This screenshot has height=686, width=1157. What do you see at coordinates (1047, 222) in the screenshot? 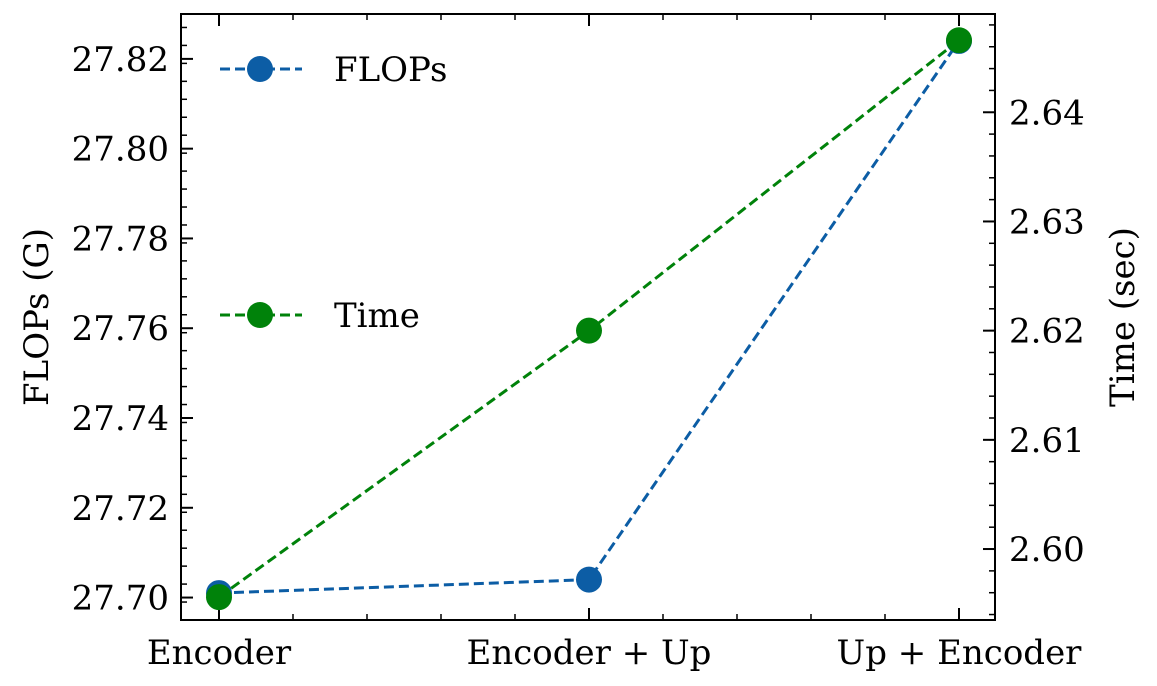
I see `y2-tick-label: 2.63` at bounding box center [1047, 222].